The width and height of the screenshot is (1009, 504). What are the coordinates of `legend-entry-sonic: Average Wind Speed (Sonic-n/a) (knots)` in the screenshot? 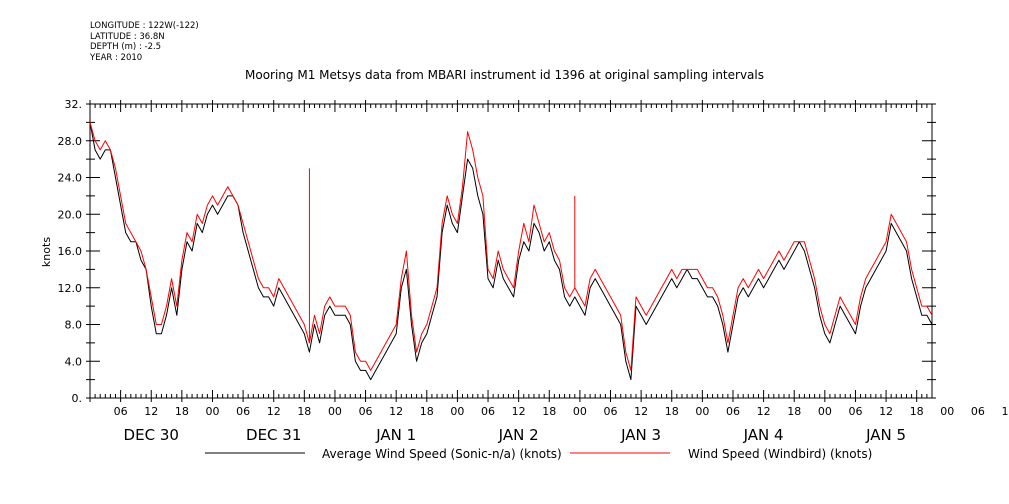 It's located at (442, 454).